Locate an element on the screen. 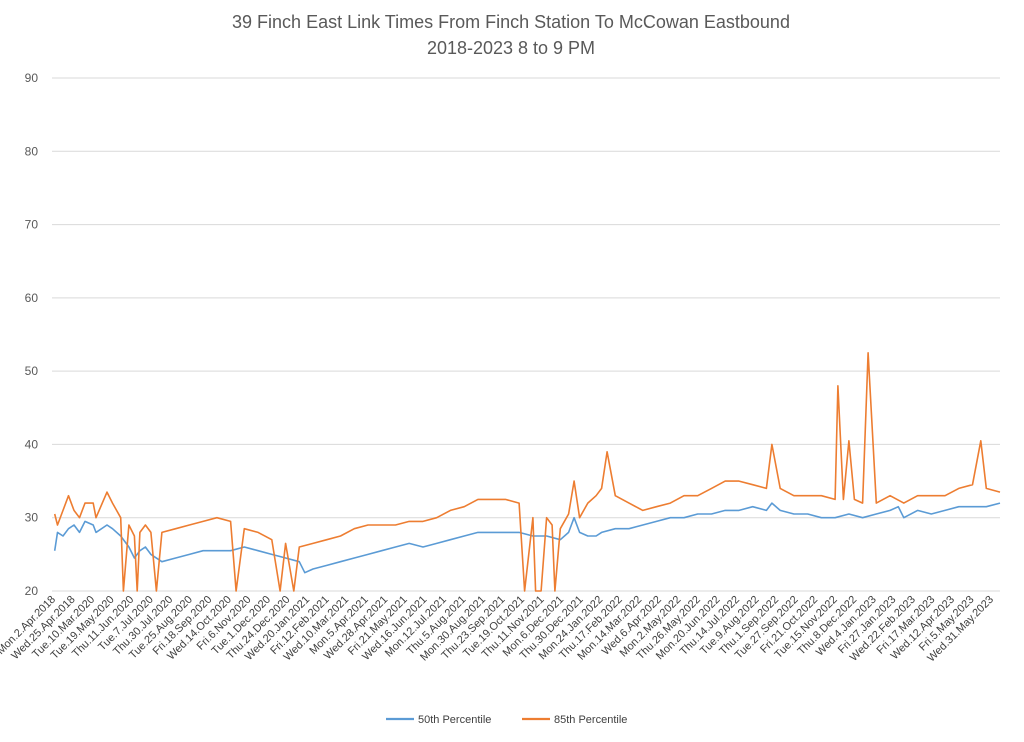 The width and height of the screenshot is (1024, 742). y-tick-label: 50 is located at coordinates (32, 371).